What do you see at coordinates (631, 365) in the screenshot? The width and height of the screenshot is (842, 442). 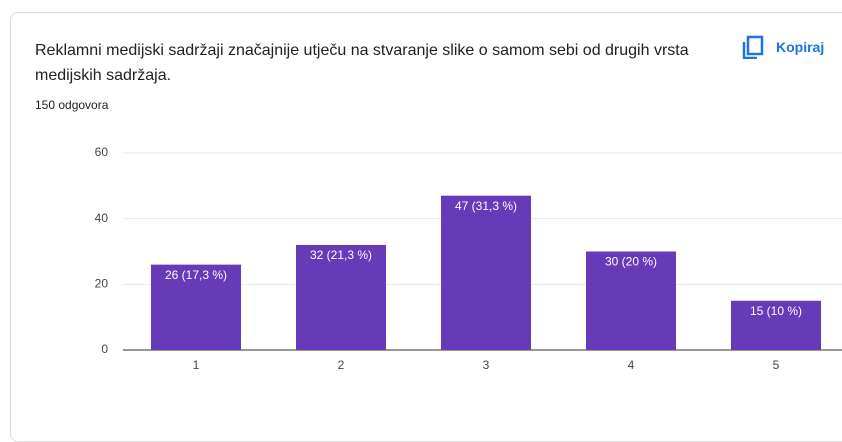 I see `x-tick-label: 4` at bounding box center [631, 365].